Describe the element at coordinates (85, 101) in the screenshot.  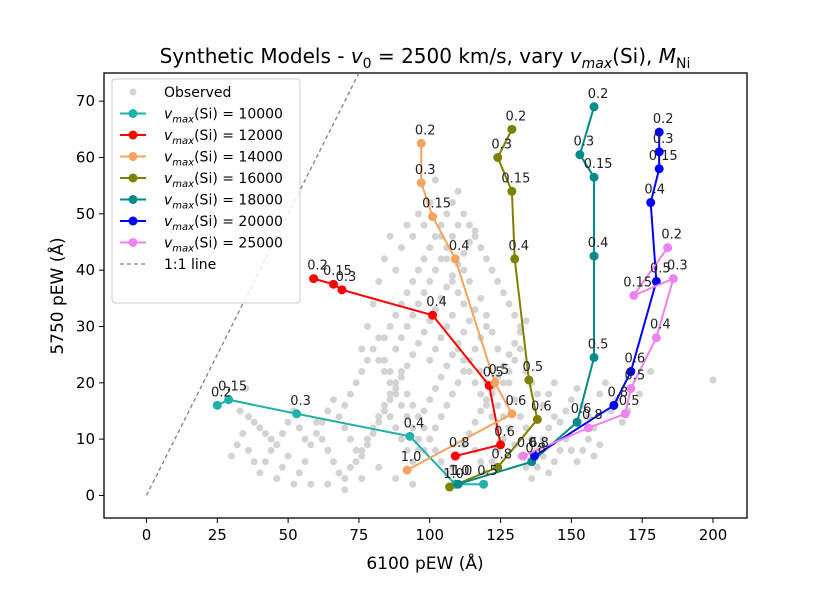
I see `y-tick-label: 70` at that location.